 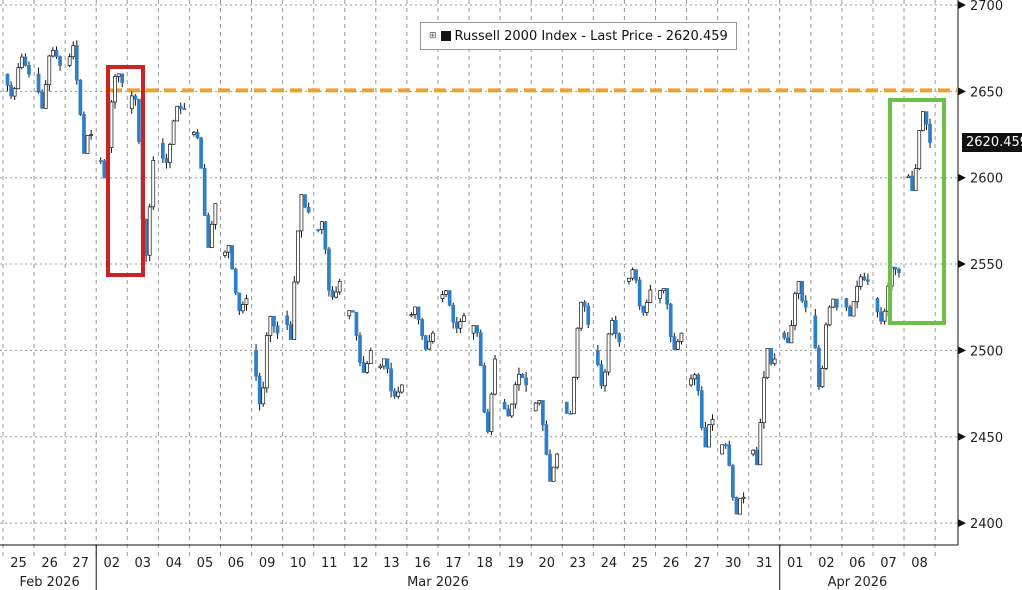 What do you see at coordinates (111, 563) in the screenshot?
I see `x-tick-label: 02` at bounding box center [111, 563].